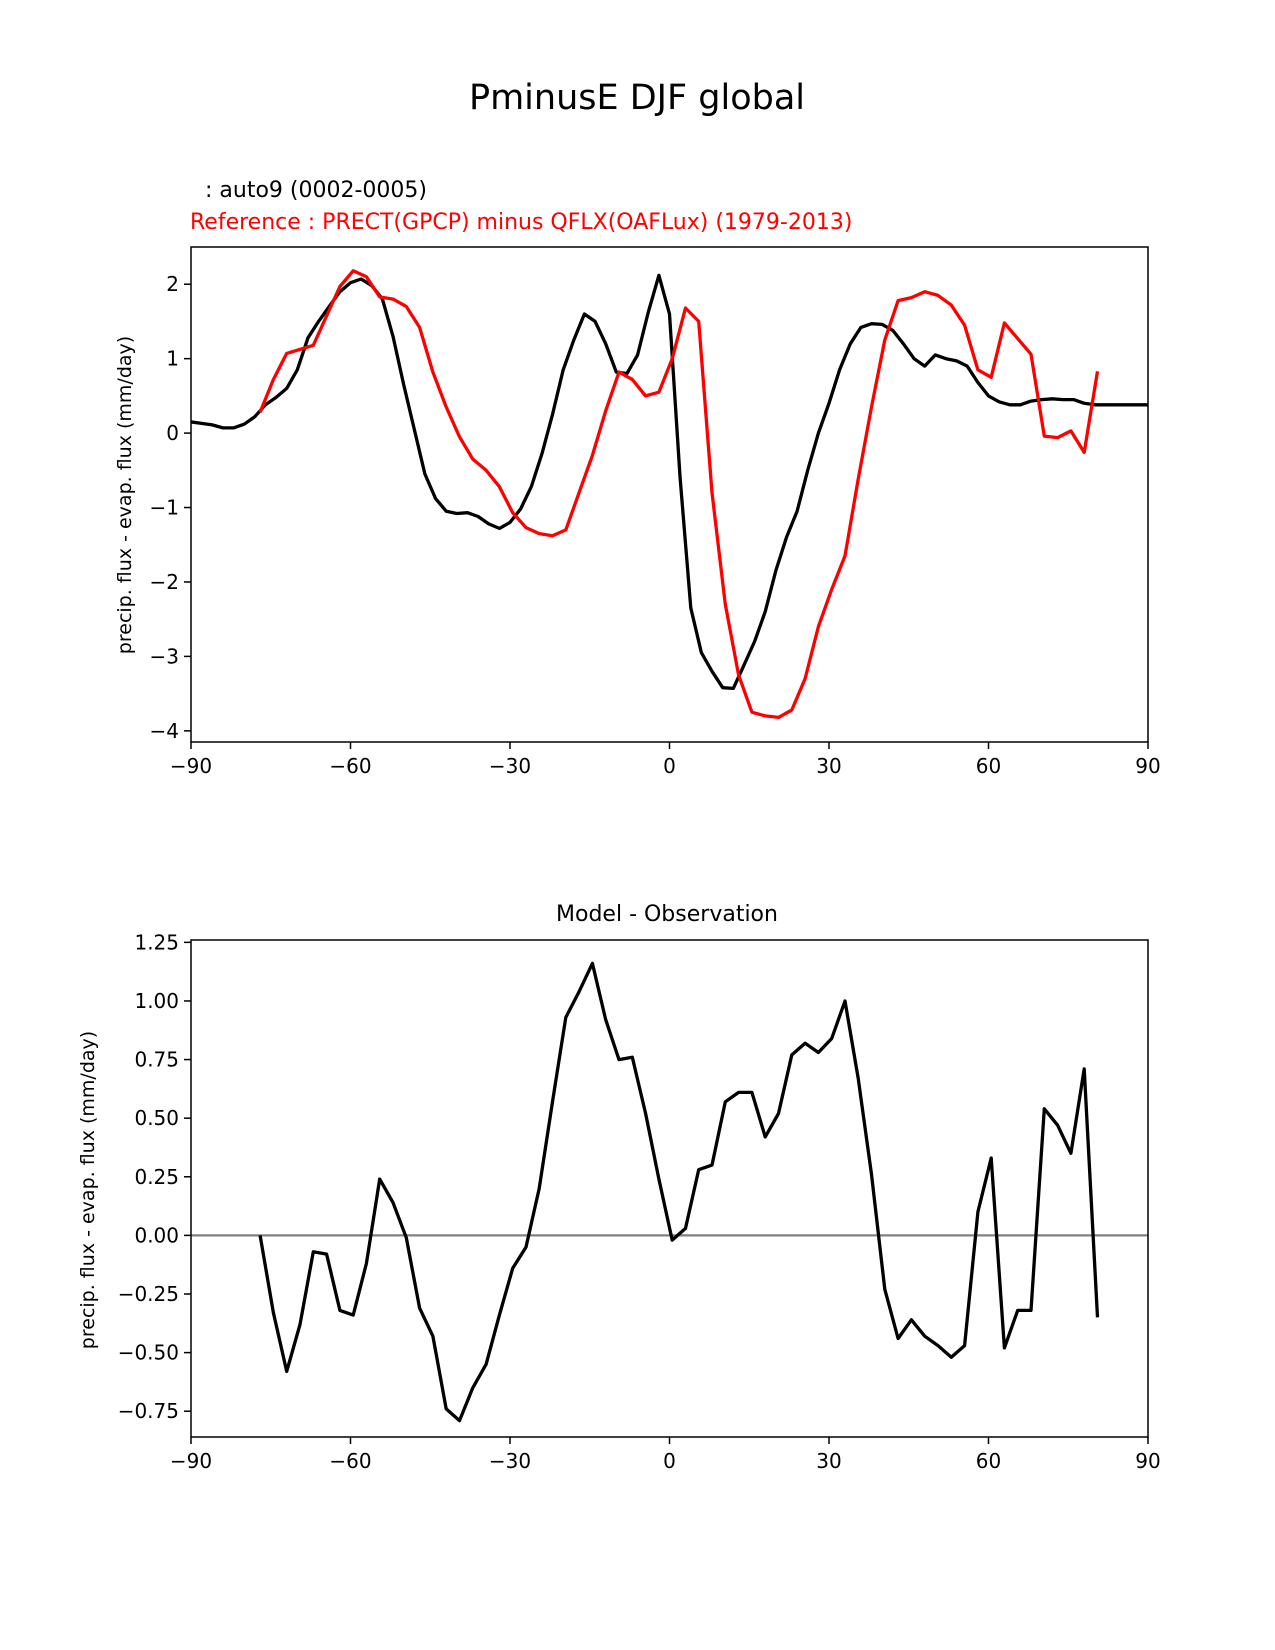  What do you see at coordinates (156, 1177) in the screenshot?
I see `y-tick-label: 0.25` at bounding box center [156, 1177].